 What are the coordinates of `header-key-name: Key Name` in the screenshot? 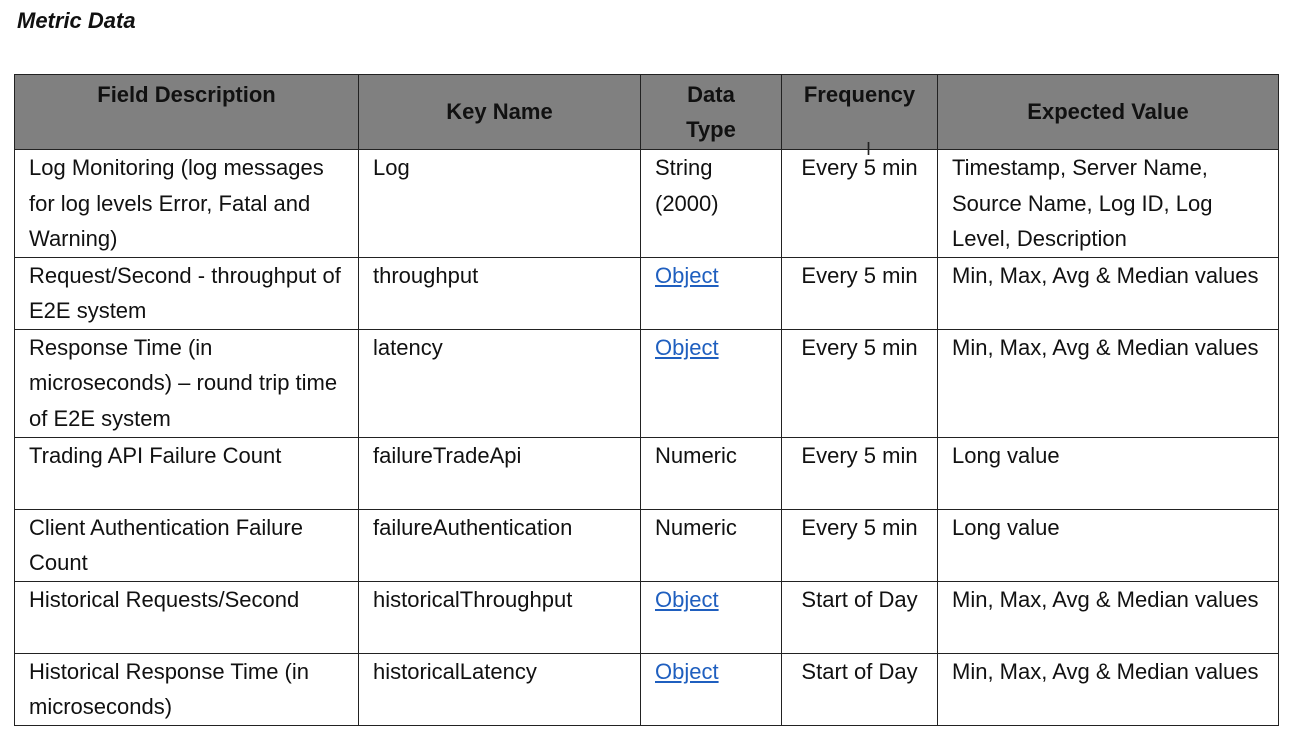 It's located at (499, 112).